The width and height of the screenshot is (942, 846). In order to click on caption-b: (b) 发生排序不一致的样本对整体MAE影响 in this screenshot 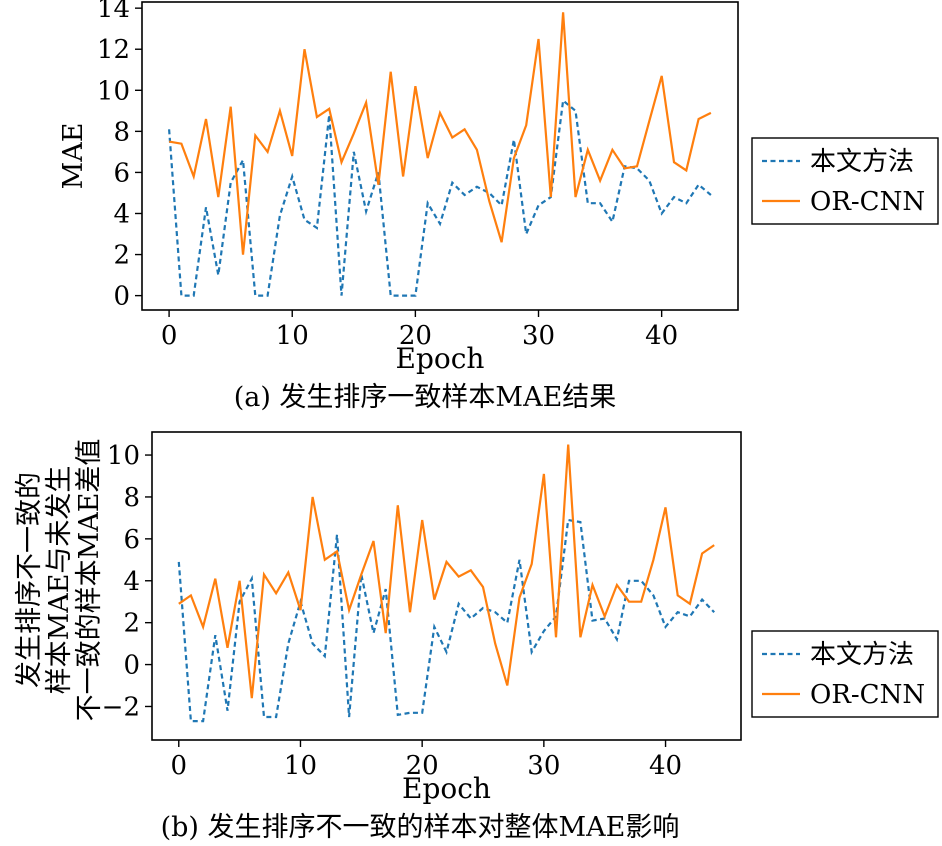, I will do `click(420, 827)`.